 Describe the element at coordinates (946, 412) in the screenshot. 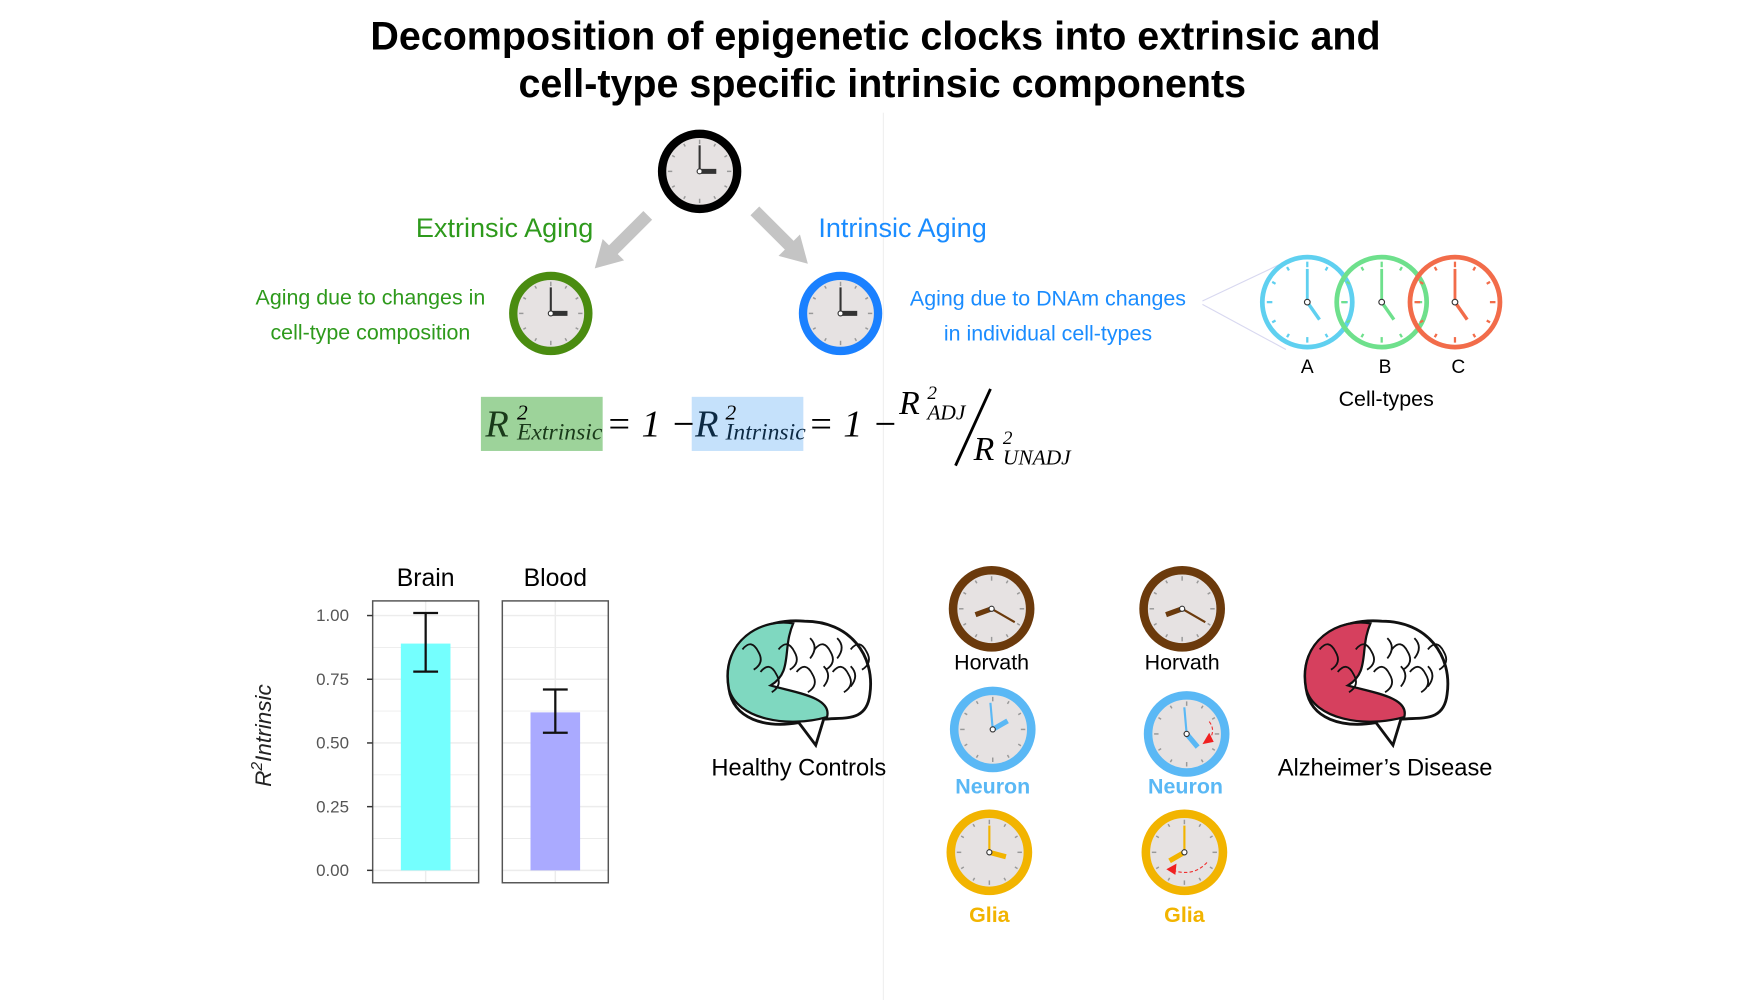

I see `sub-adj: ADJ` at that location.